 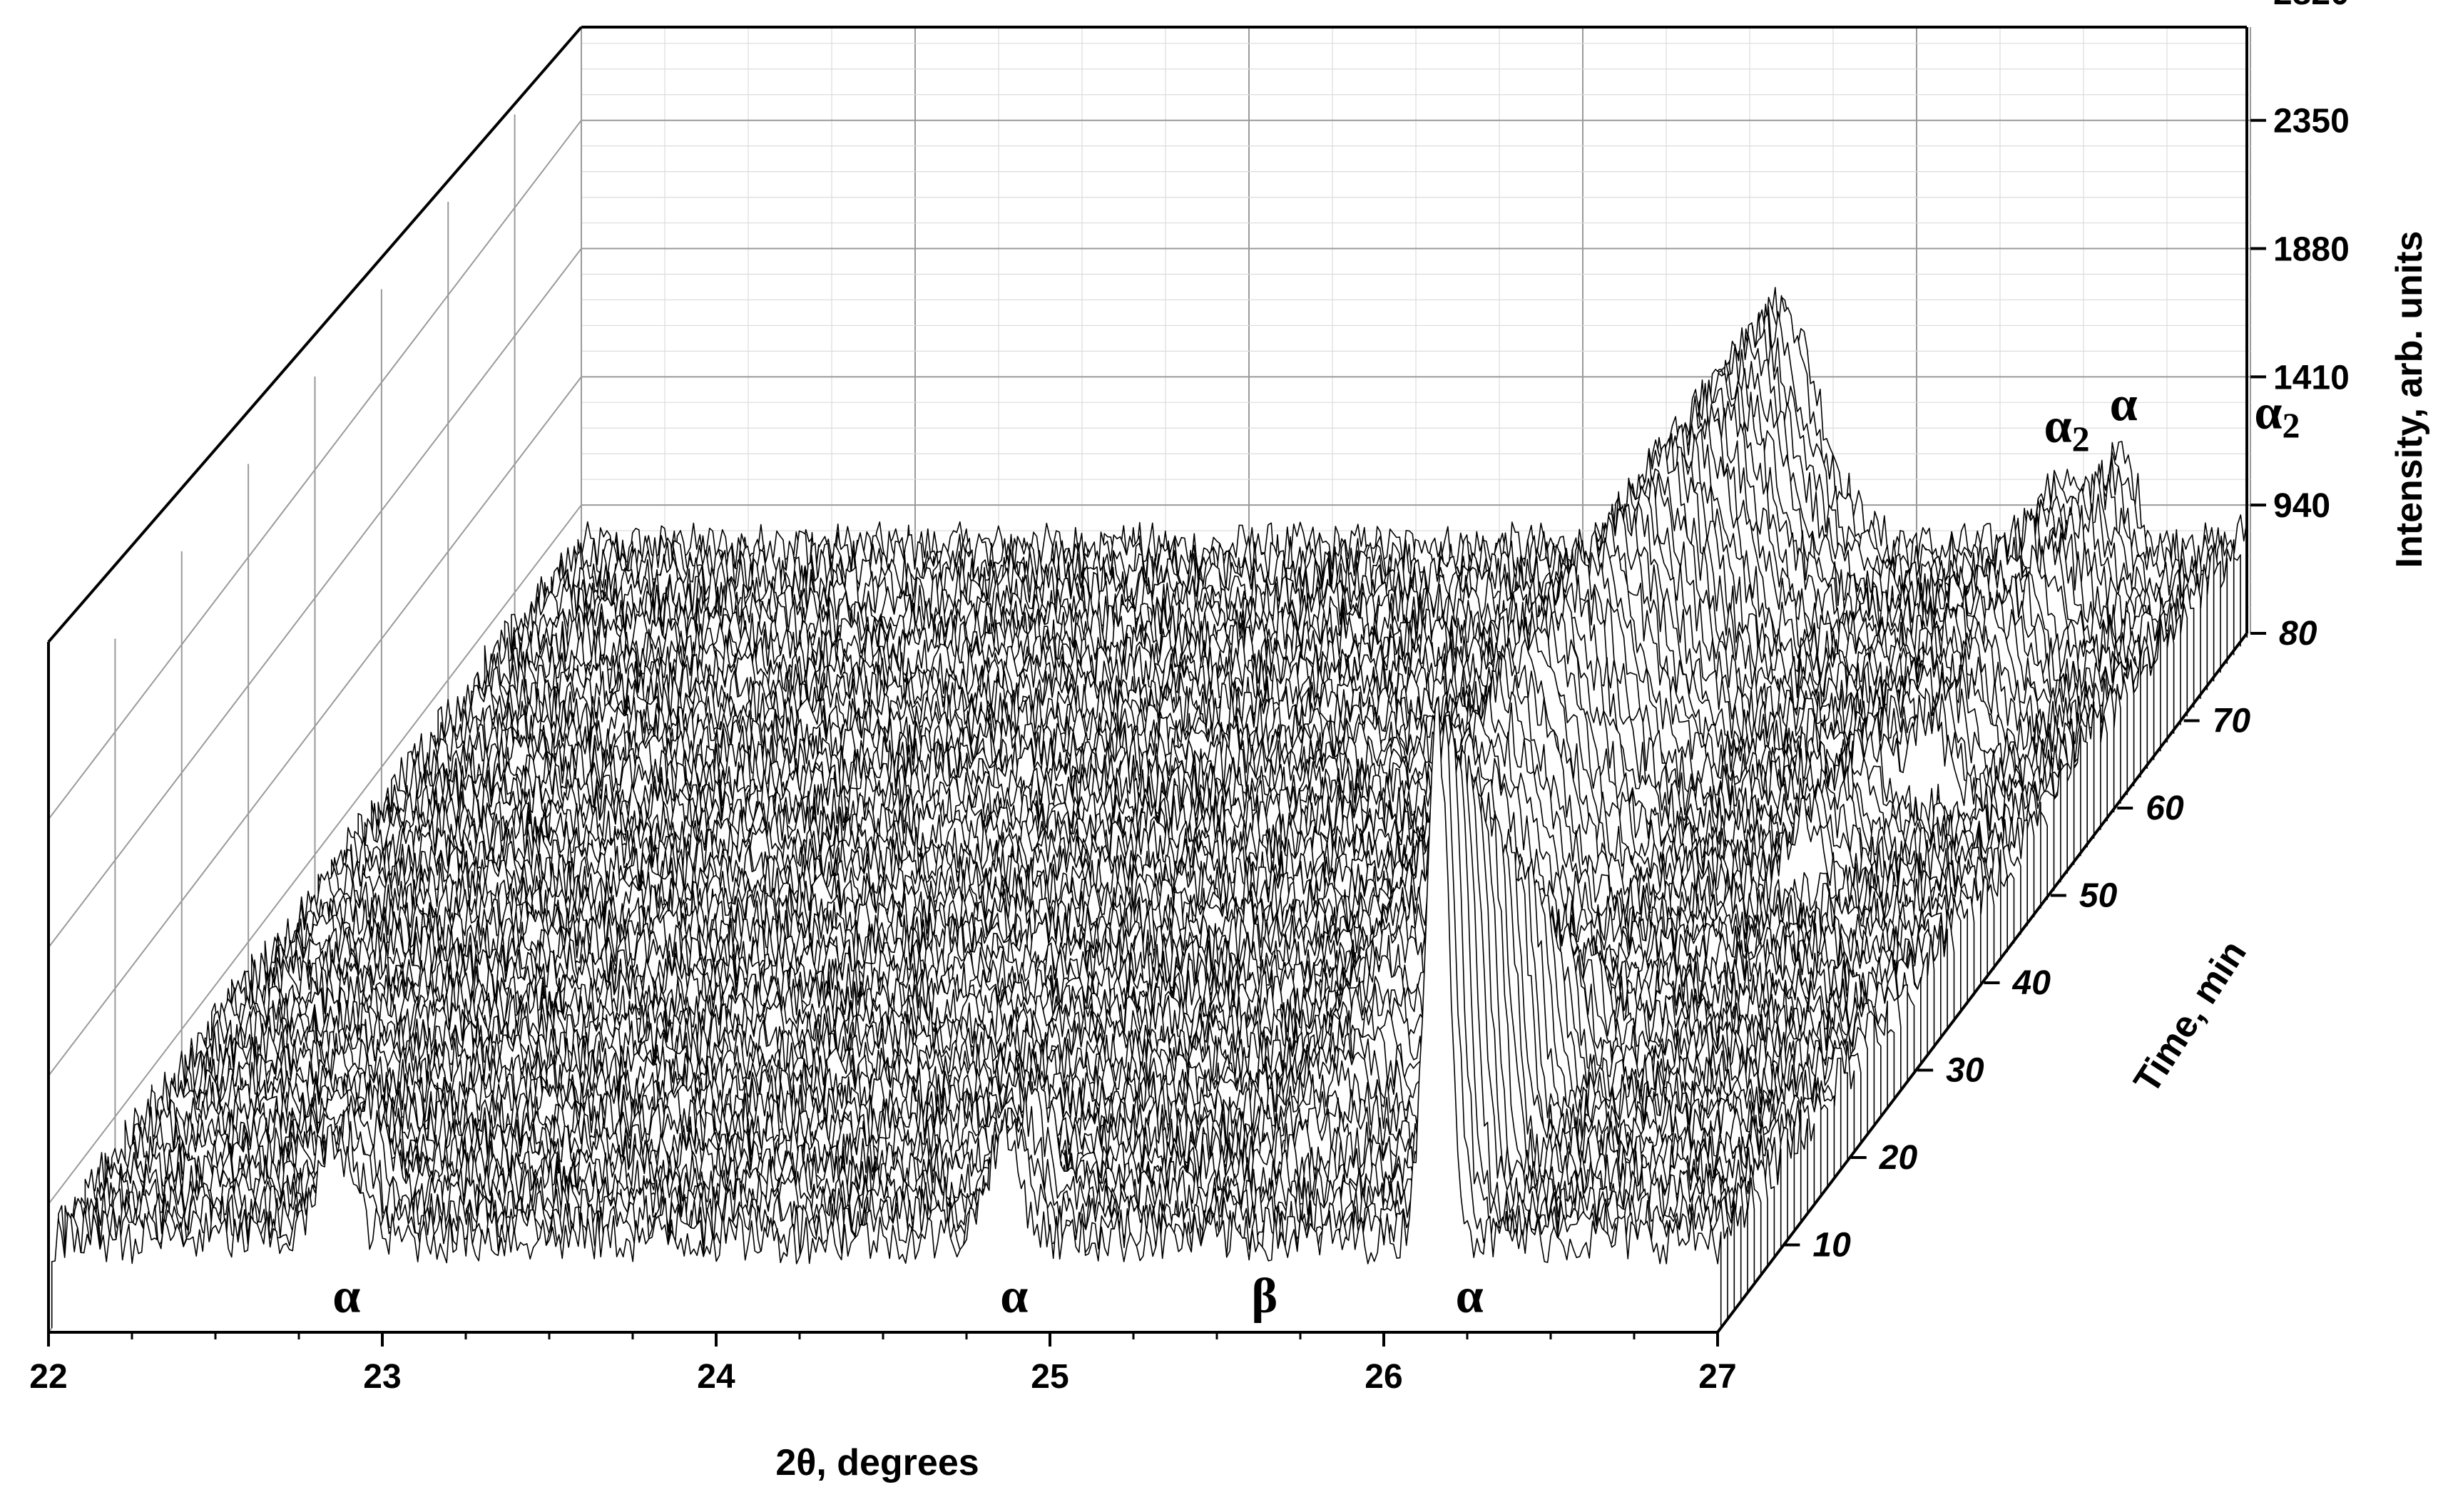 What do you see at coordinates (1831, 1246) in the screenshot?
I see `time-tick-label: 10` at bounding box center [1831, 1246].